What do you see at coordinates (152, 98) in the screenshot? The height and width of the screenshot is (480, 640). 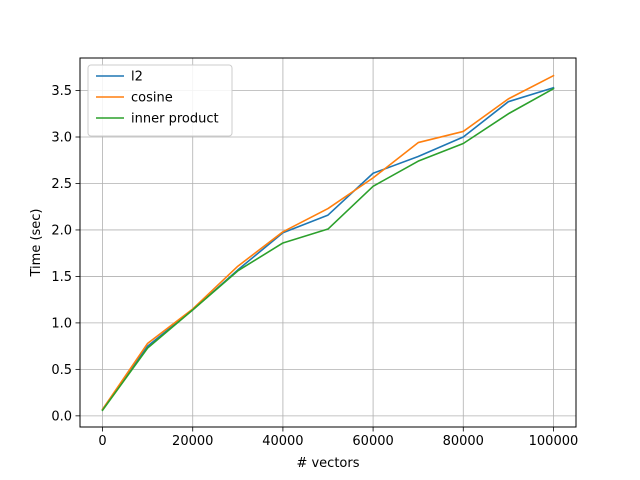 I see `legend-label-1: cosine` at bounding box center [152, 98].